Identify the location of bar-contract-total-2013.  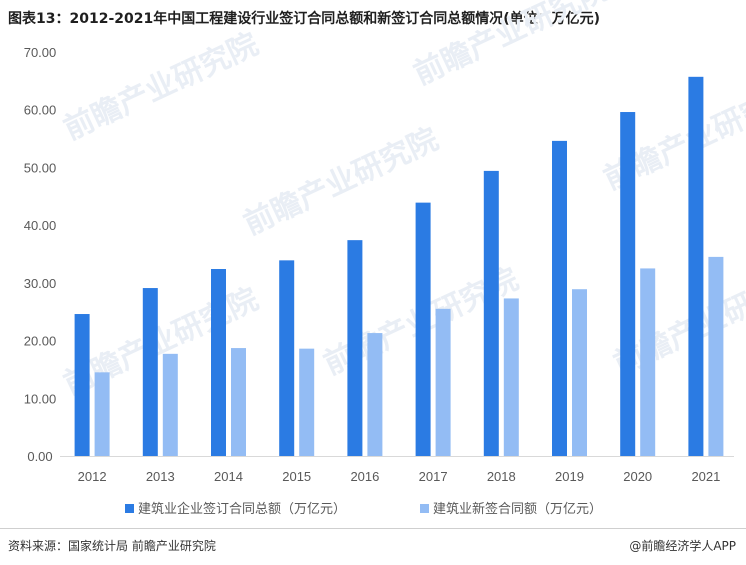
(150, 372).